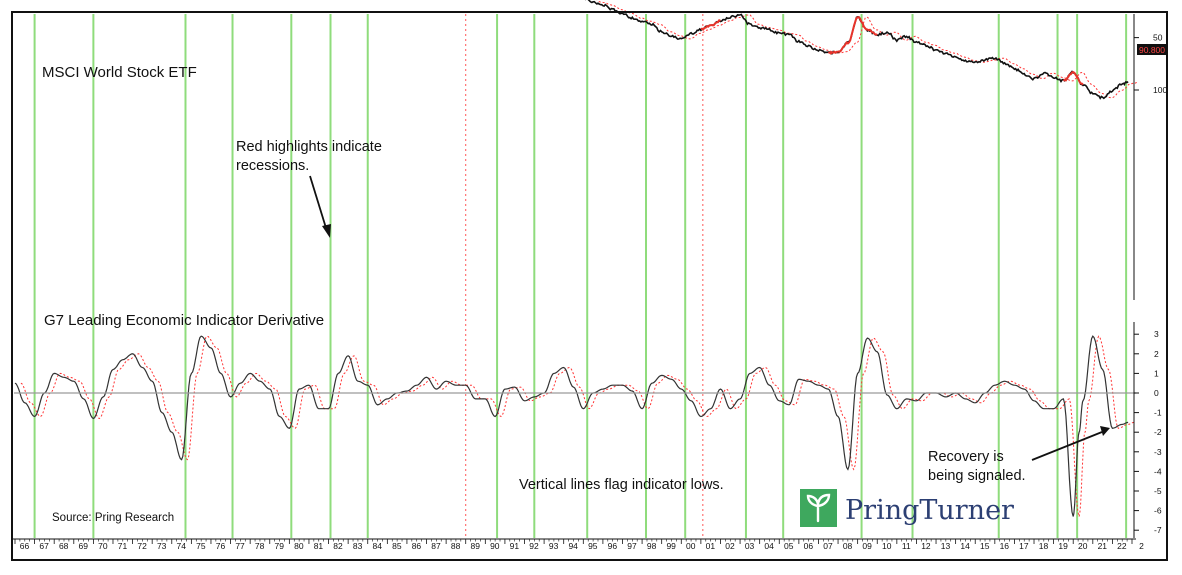 This screenshot has height=575, width=1182. What do you see at coordinates (1103, 546) in the screenshot?
I see `year-label: 21` at bounding box center [1103, 546].